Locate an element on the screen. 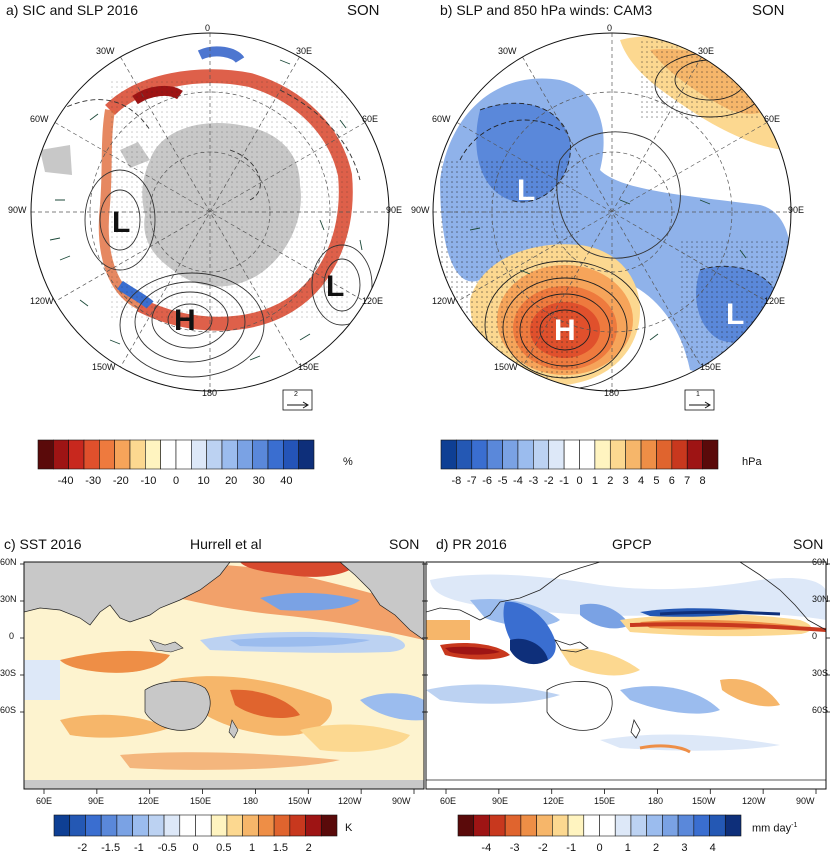 Image resolution: width=838 pixels, height=854 pixels. panel-a-colorbar-tick-label: -30 is located at coordinates (93, 481).